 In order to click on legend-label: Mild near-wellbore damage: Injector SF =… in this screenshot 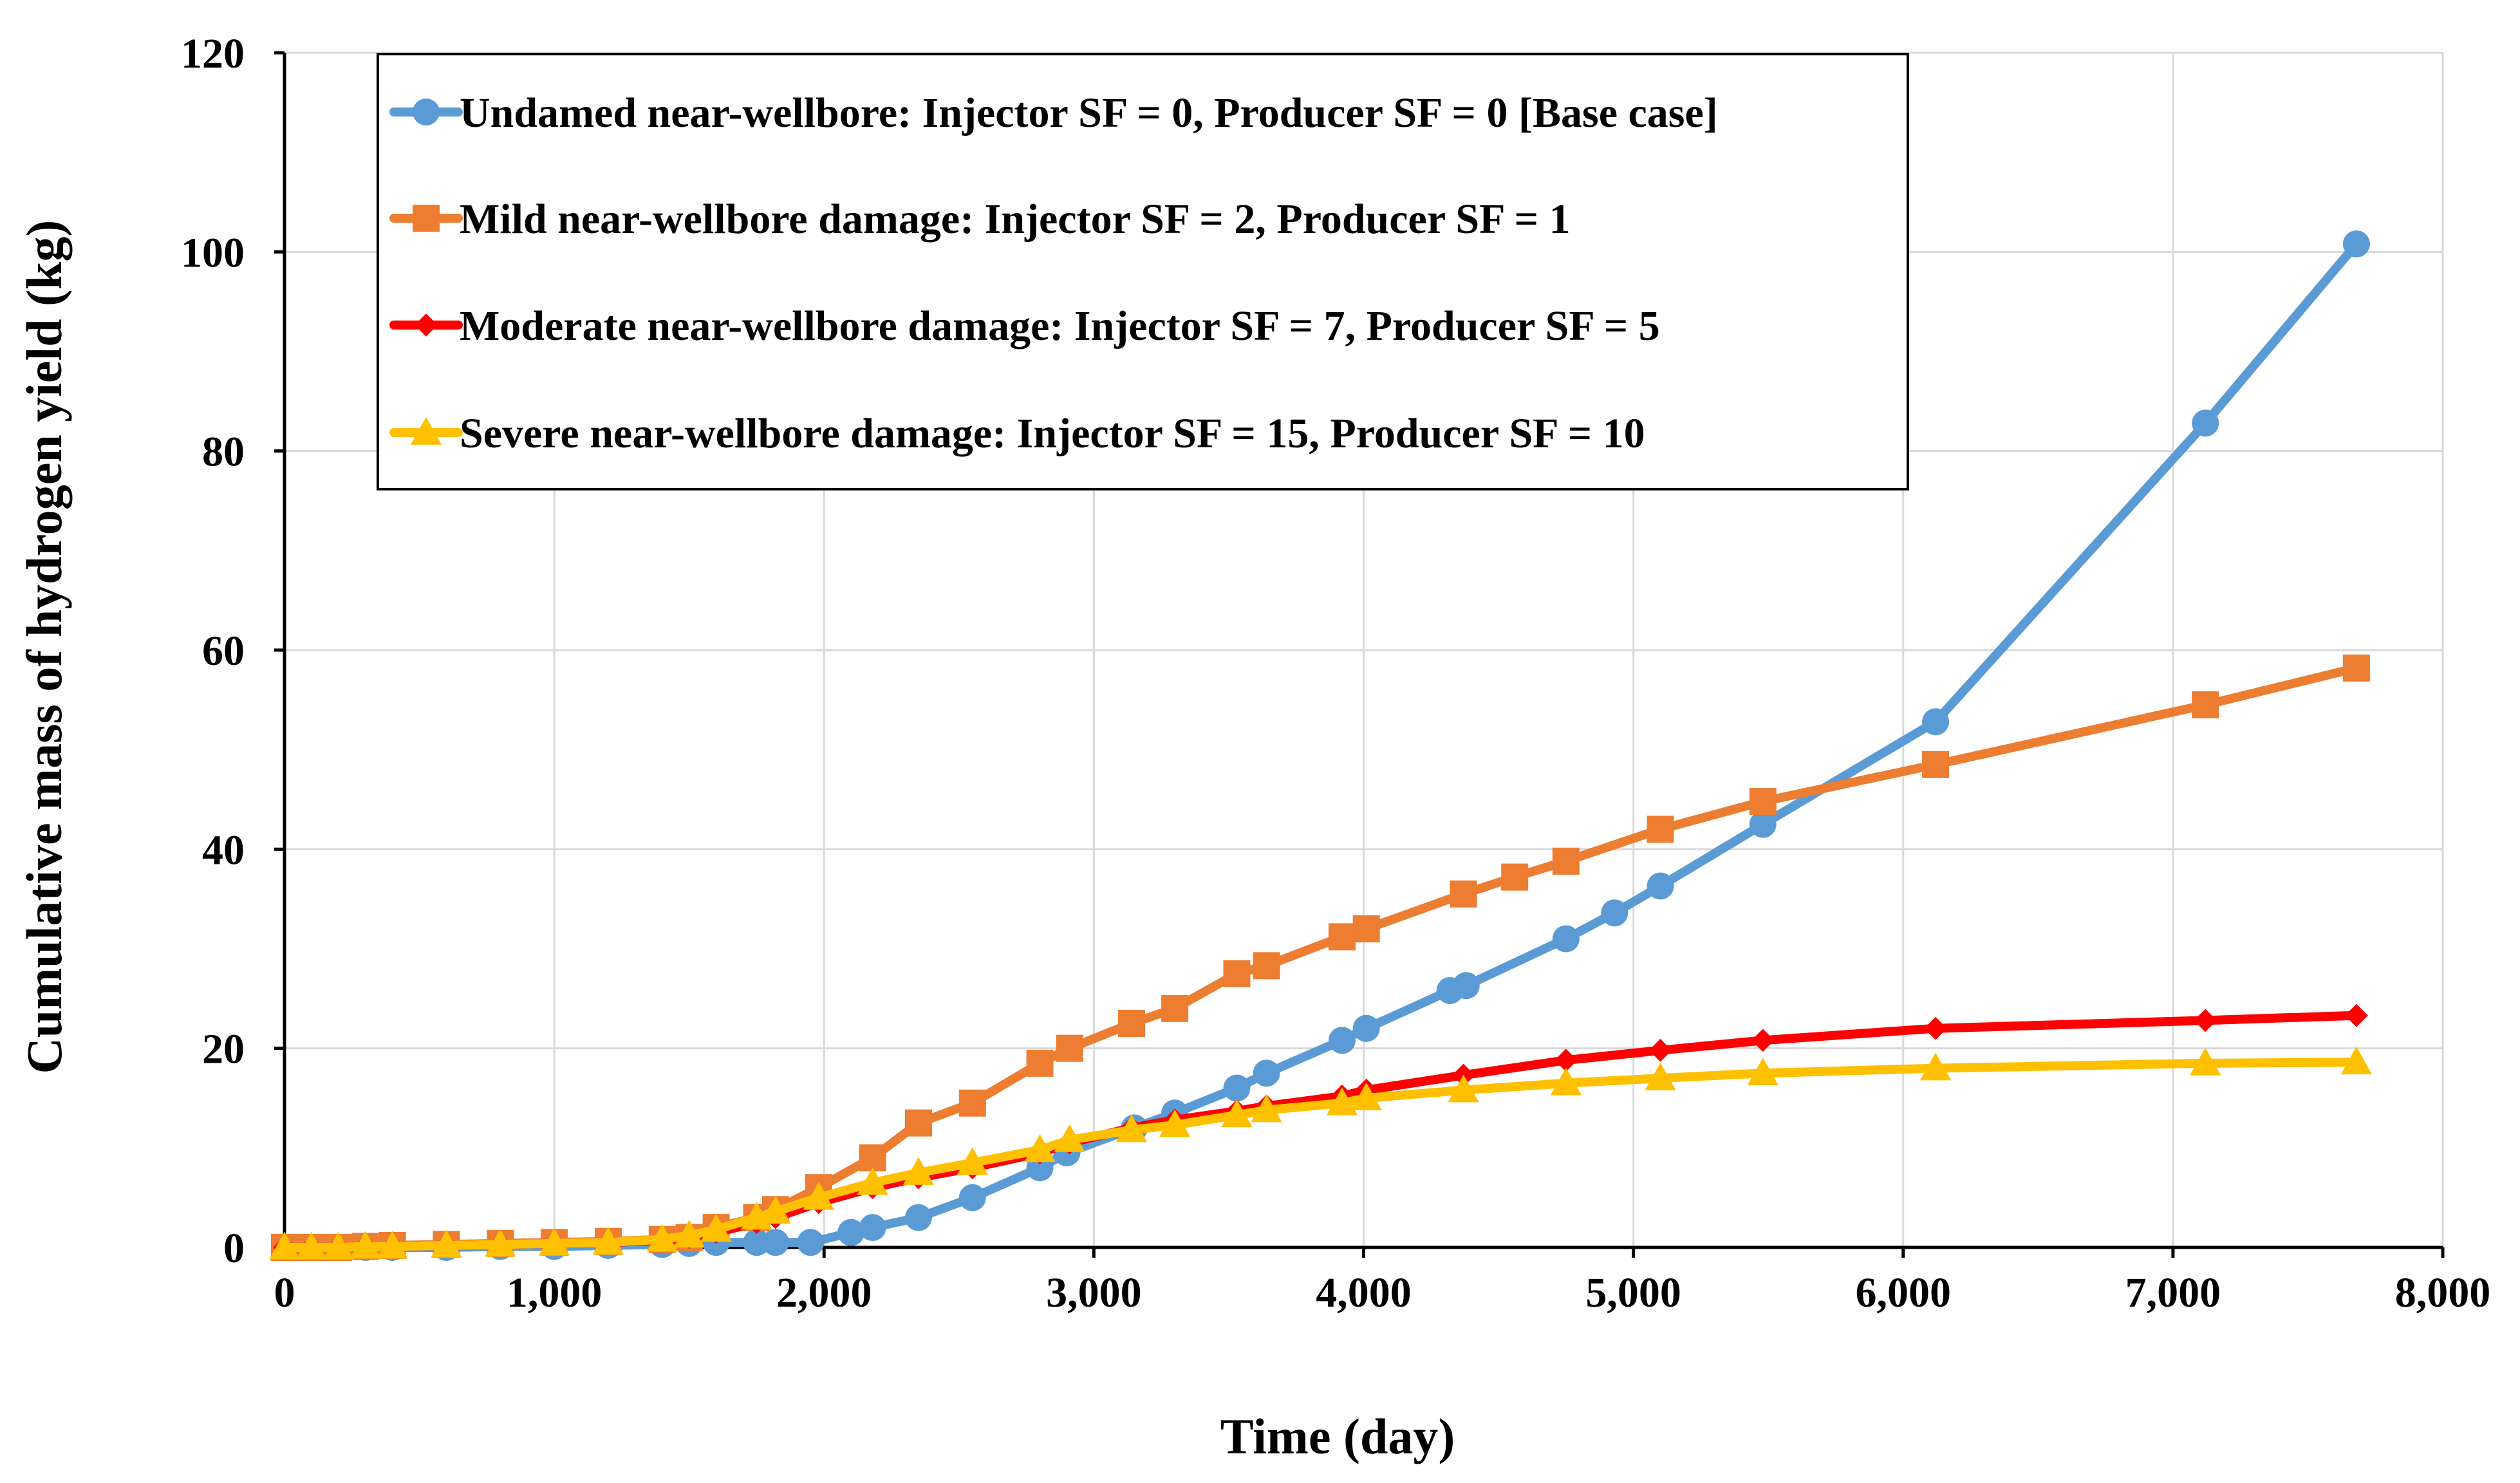, I will do `click(1015, 219)`.